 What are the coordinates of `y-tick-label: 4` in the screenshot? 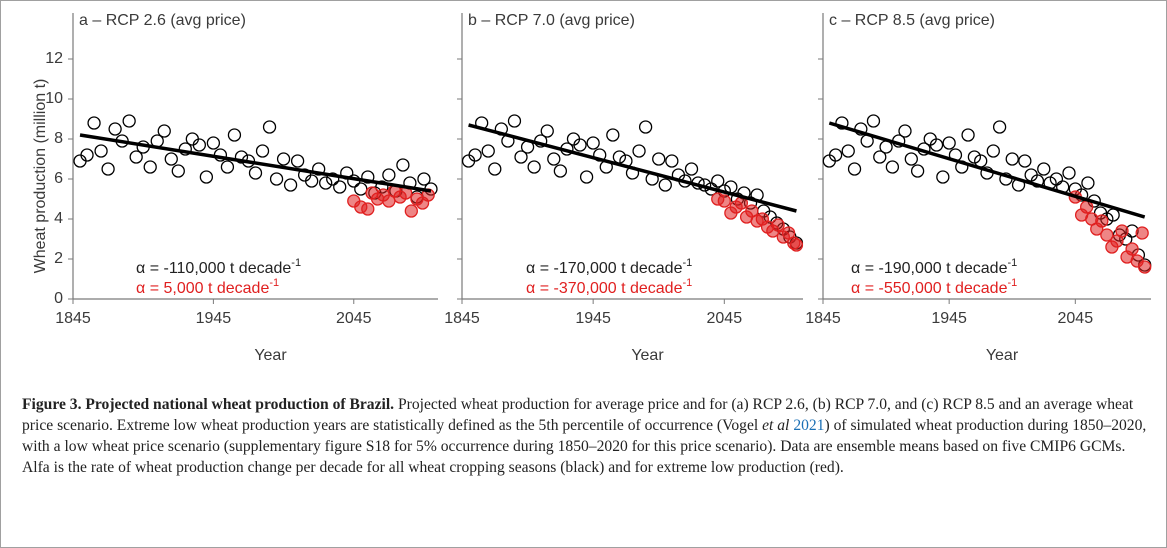 It's located at (58, 218).